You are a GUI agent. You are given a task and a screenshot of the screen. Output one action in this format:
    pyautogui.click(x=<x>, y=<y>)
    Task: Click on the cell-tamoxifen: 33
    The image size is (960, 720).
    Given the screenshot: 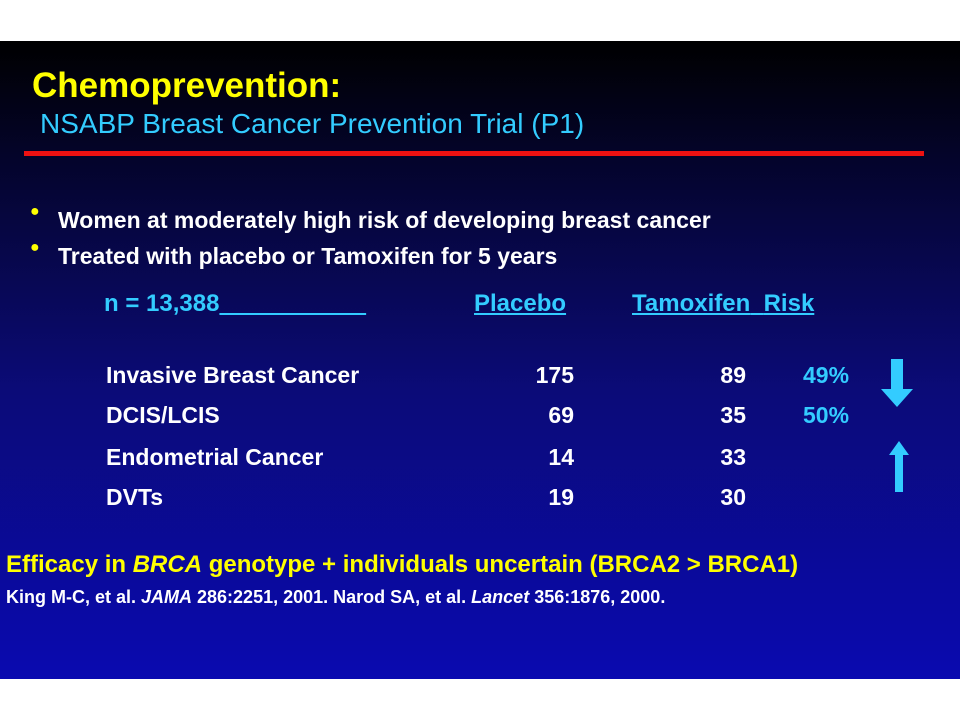 What is the action you would take?
    pyautogui.click(x=733, y=457)
    